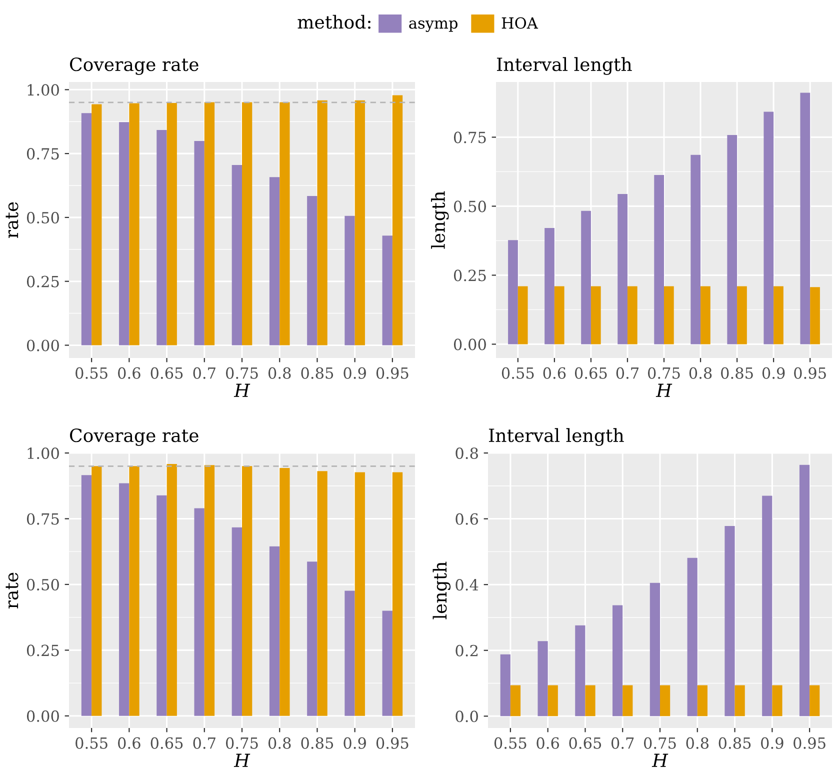 This screenshot has width=835, height=770. What do you see at coordinates (467, 650) in the screenshot?
I see `y-tick-label: 0.2` at bounding box center [467, 650].